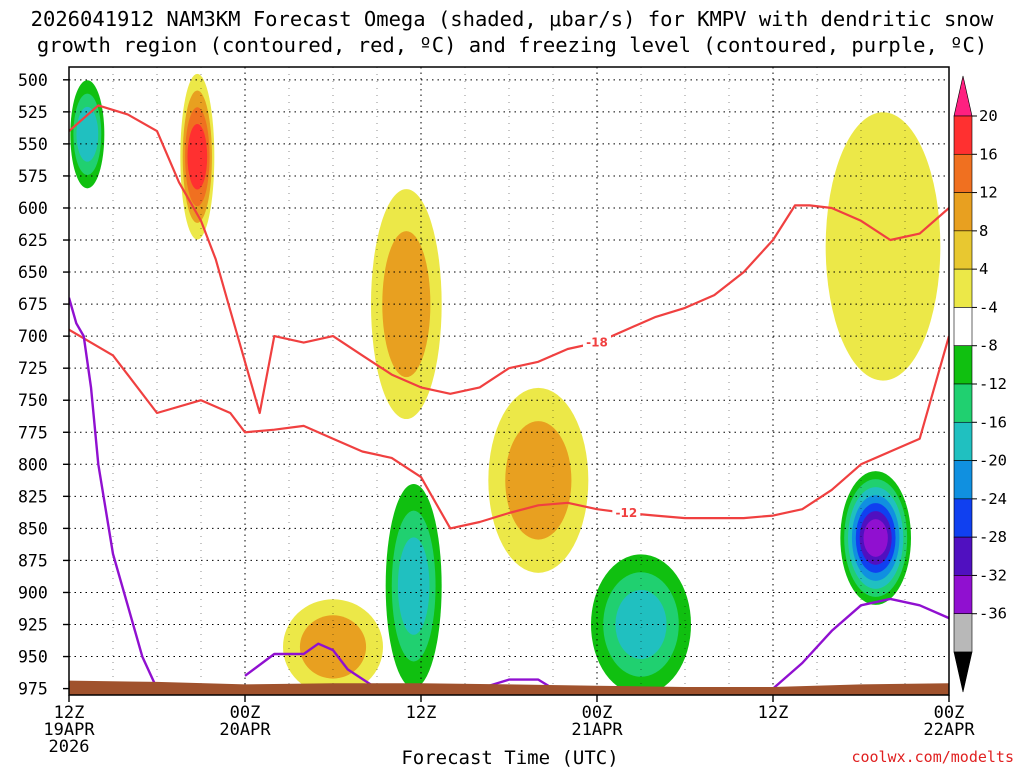 The height and width of the screenshot is (768, 1024). What do you see at coordinates (33, 592) in the screenshot?
I see `y-tick-label: 900` at bounding box center [33, 592].